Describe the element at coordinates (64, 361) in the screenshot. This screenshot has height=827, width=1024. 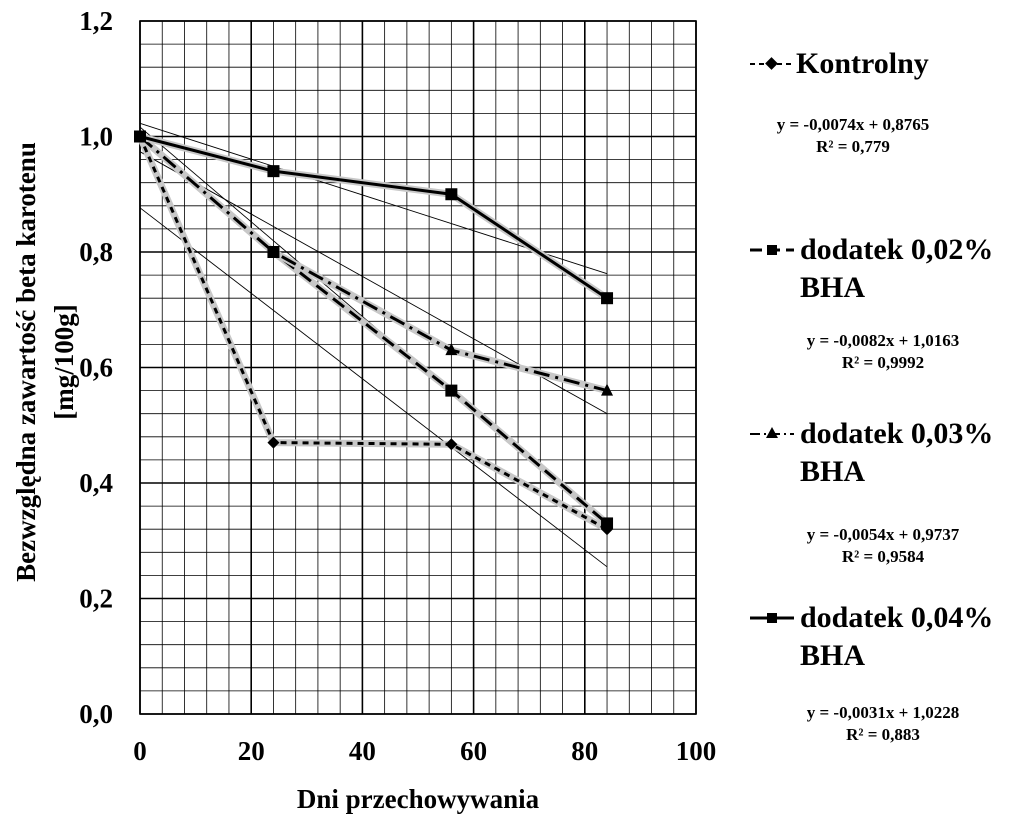
I see `y-axis-title-line2: [mg/100g]` at that location.